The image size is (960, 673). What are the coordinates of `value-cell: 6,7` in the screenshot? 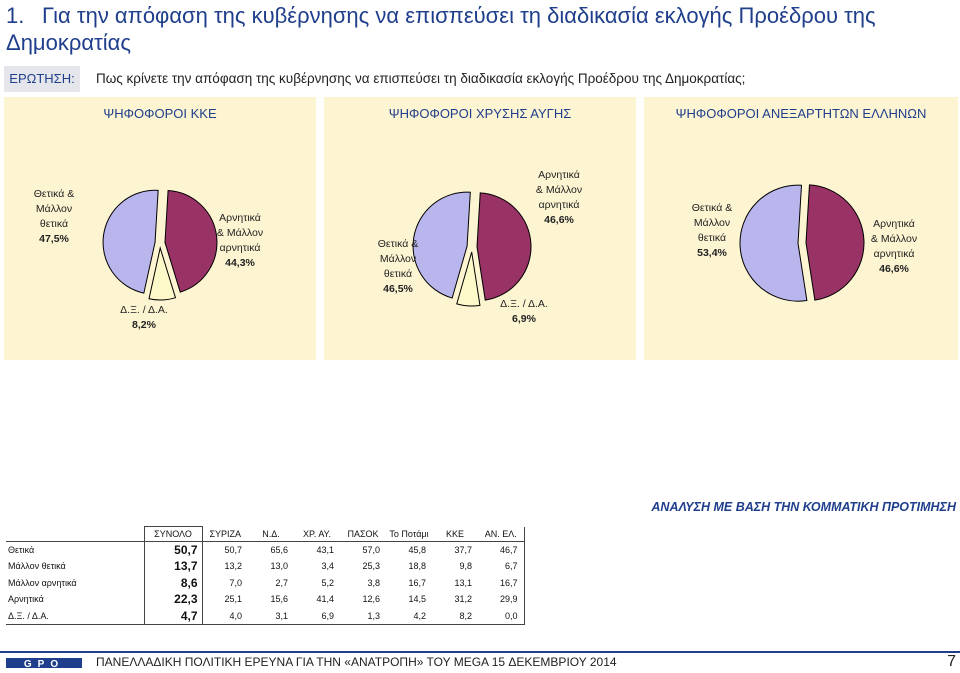 It's located at (501, 566).